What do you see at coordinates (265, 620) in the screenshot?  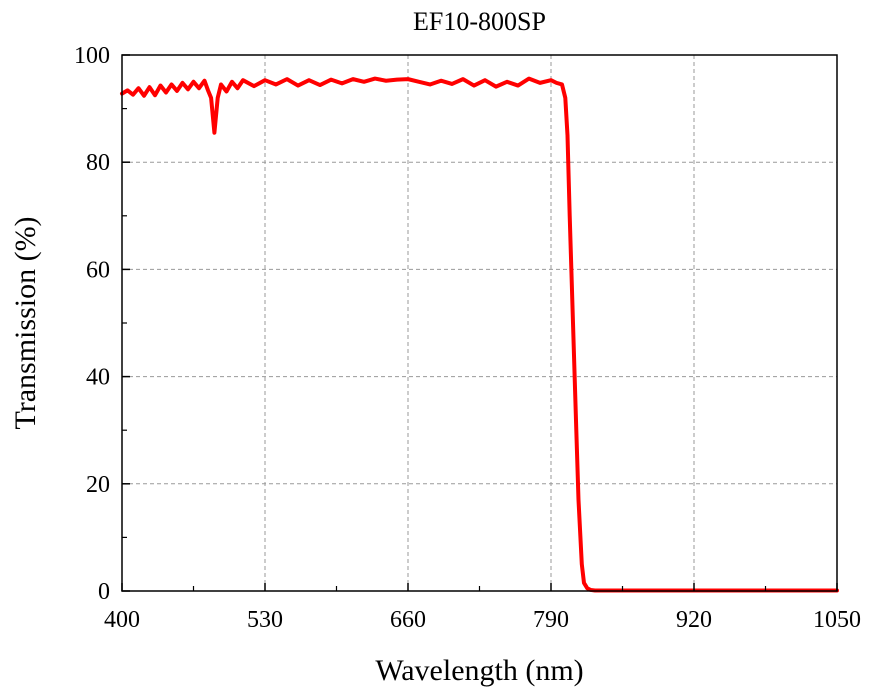 I see `x-tick-label: 530` at bounding box center [265, 620].